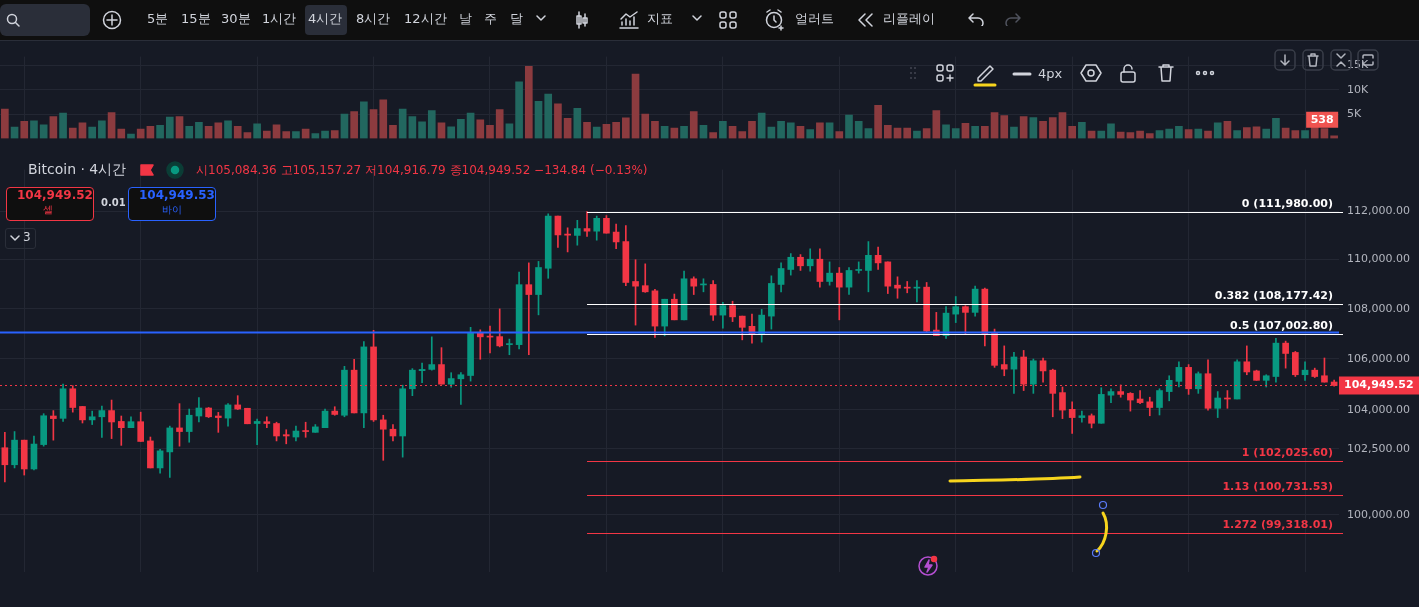  What do you see at coordinates (1378, 514) in the screenshot?
I see `y-tick-label: 100,000.00` at bounding box center [1378, 514].